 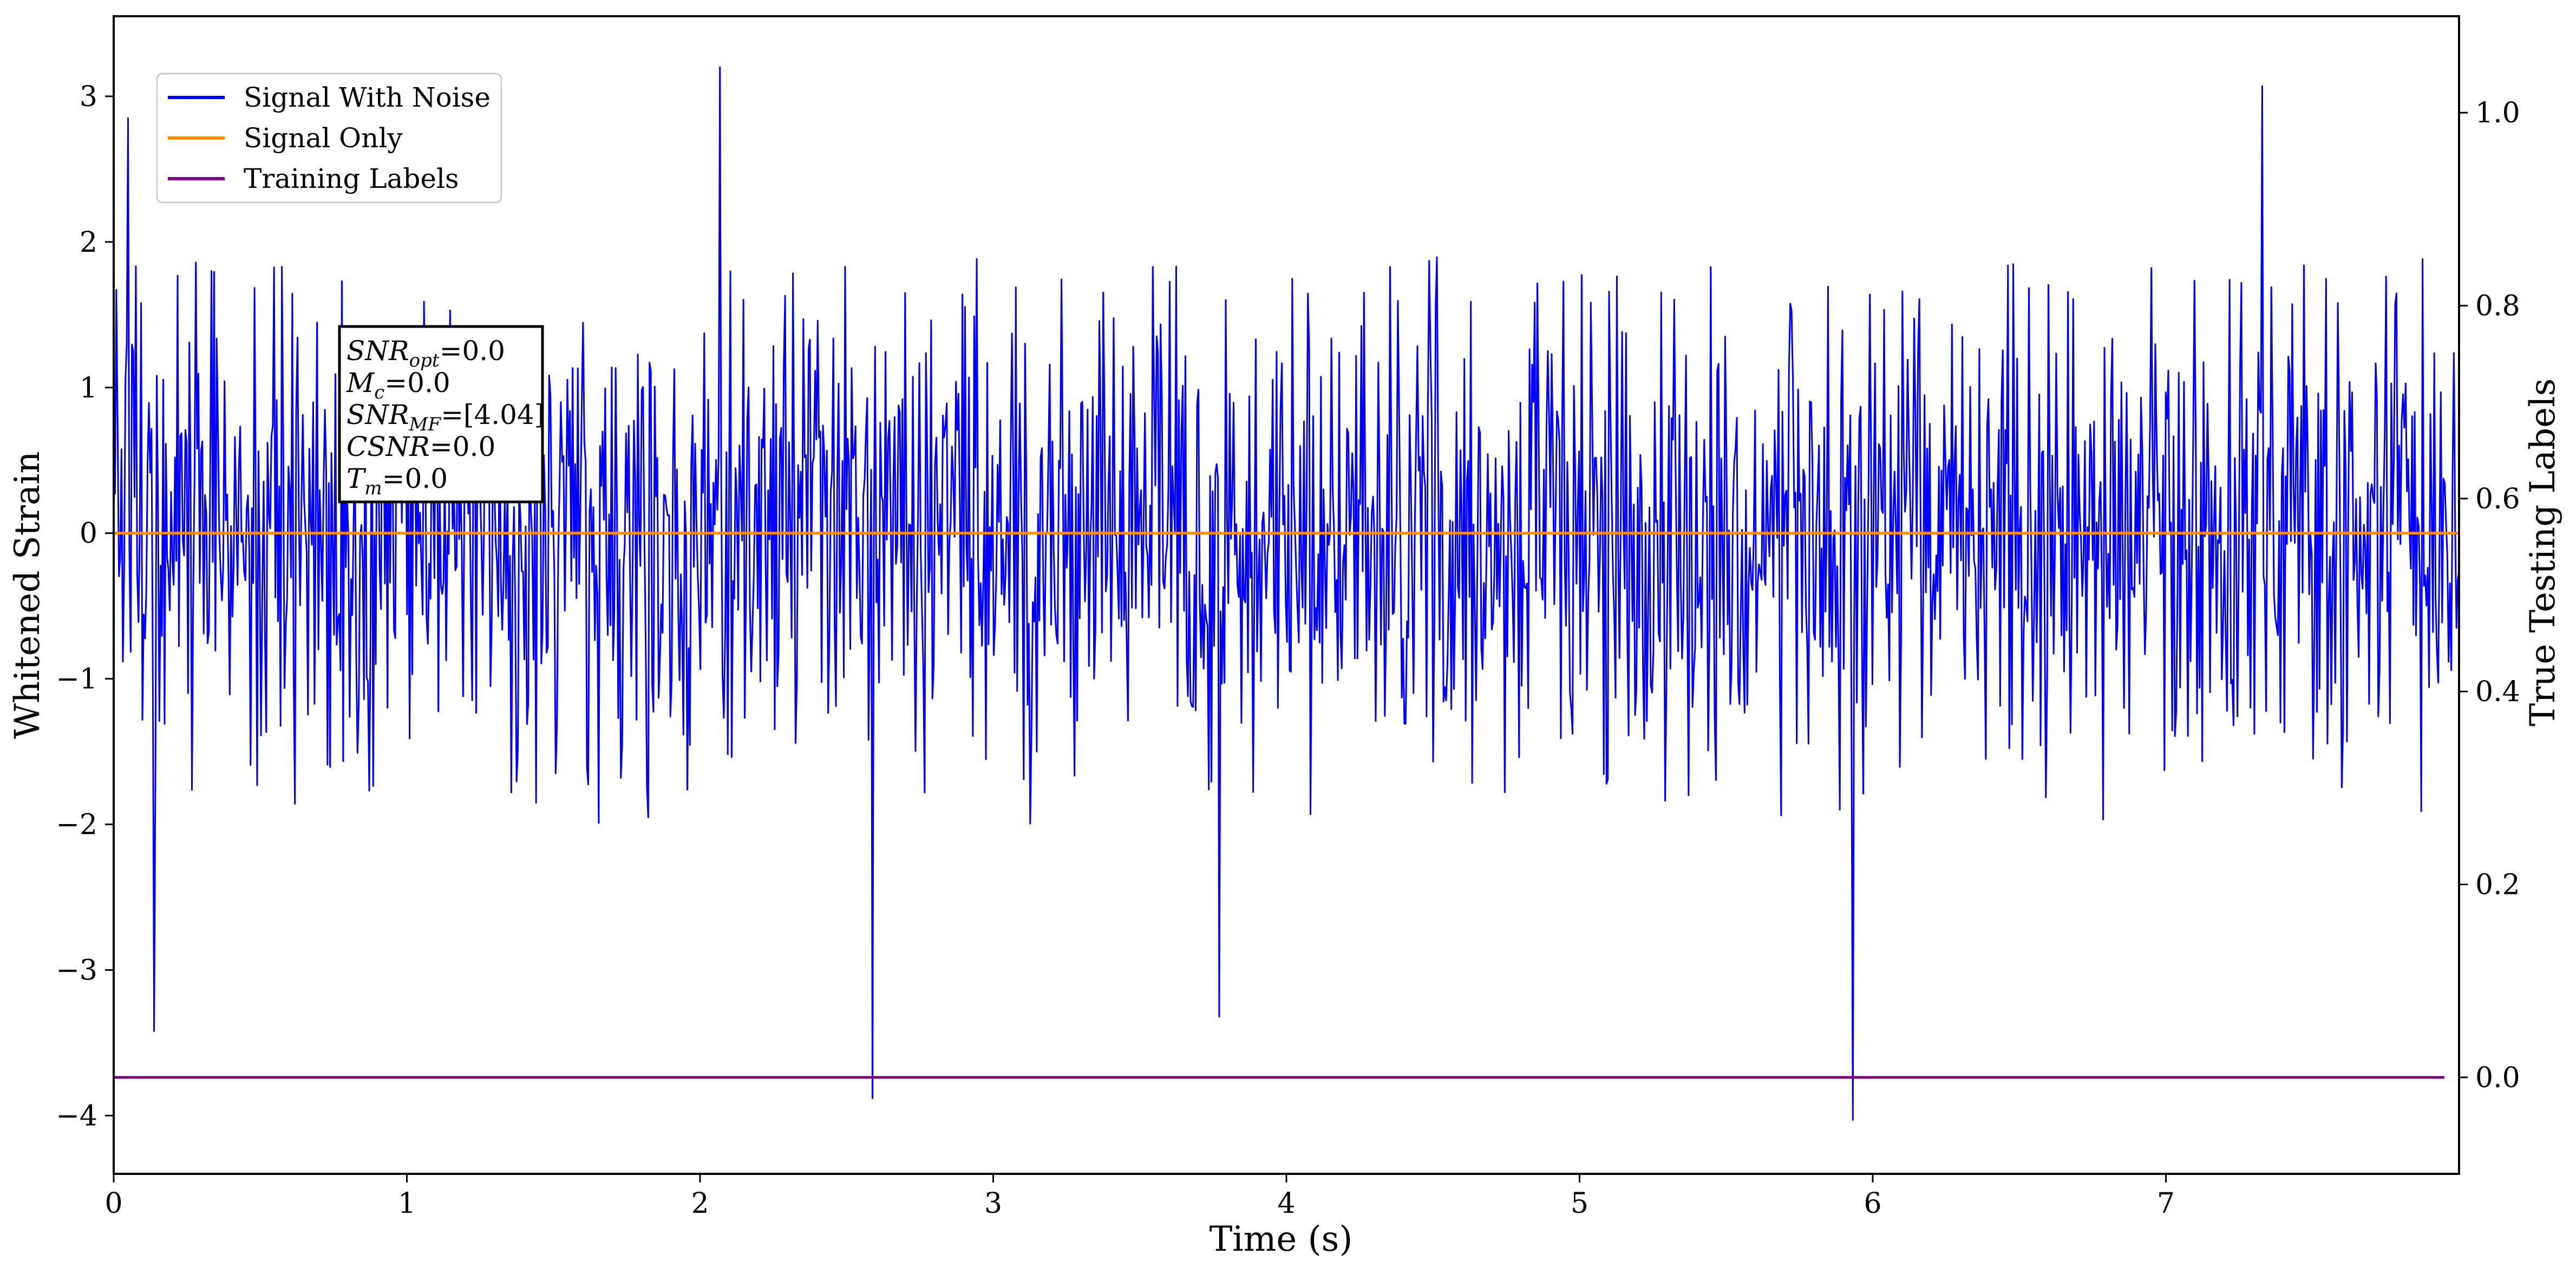 I want to click on y2-tick-label: 0.2, so click(x=2497, y=885).